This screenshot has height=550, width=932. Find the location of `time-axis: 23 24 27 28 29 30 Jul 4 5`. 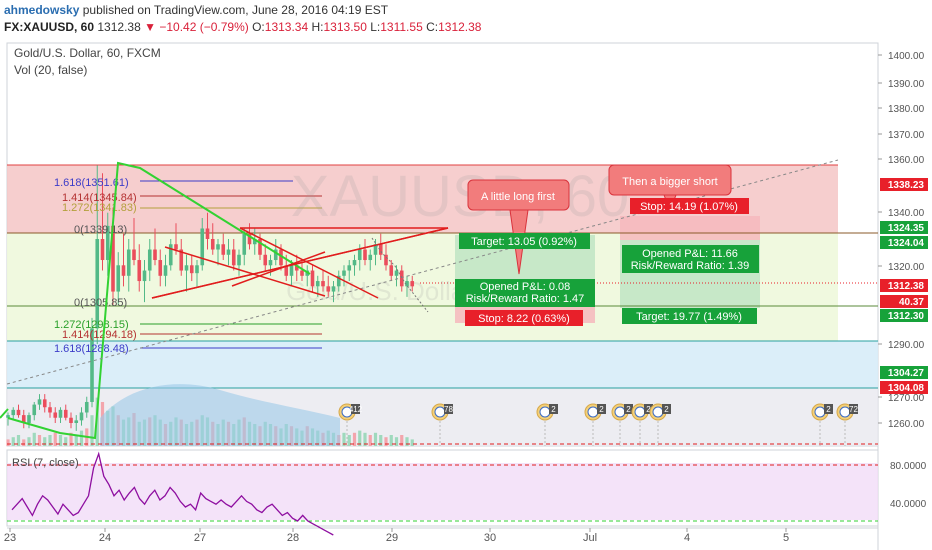

time-axis: 23 24 27 28 29 30 Jul 4 5 is located at coordinates (396, 536).